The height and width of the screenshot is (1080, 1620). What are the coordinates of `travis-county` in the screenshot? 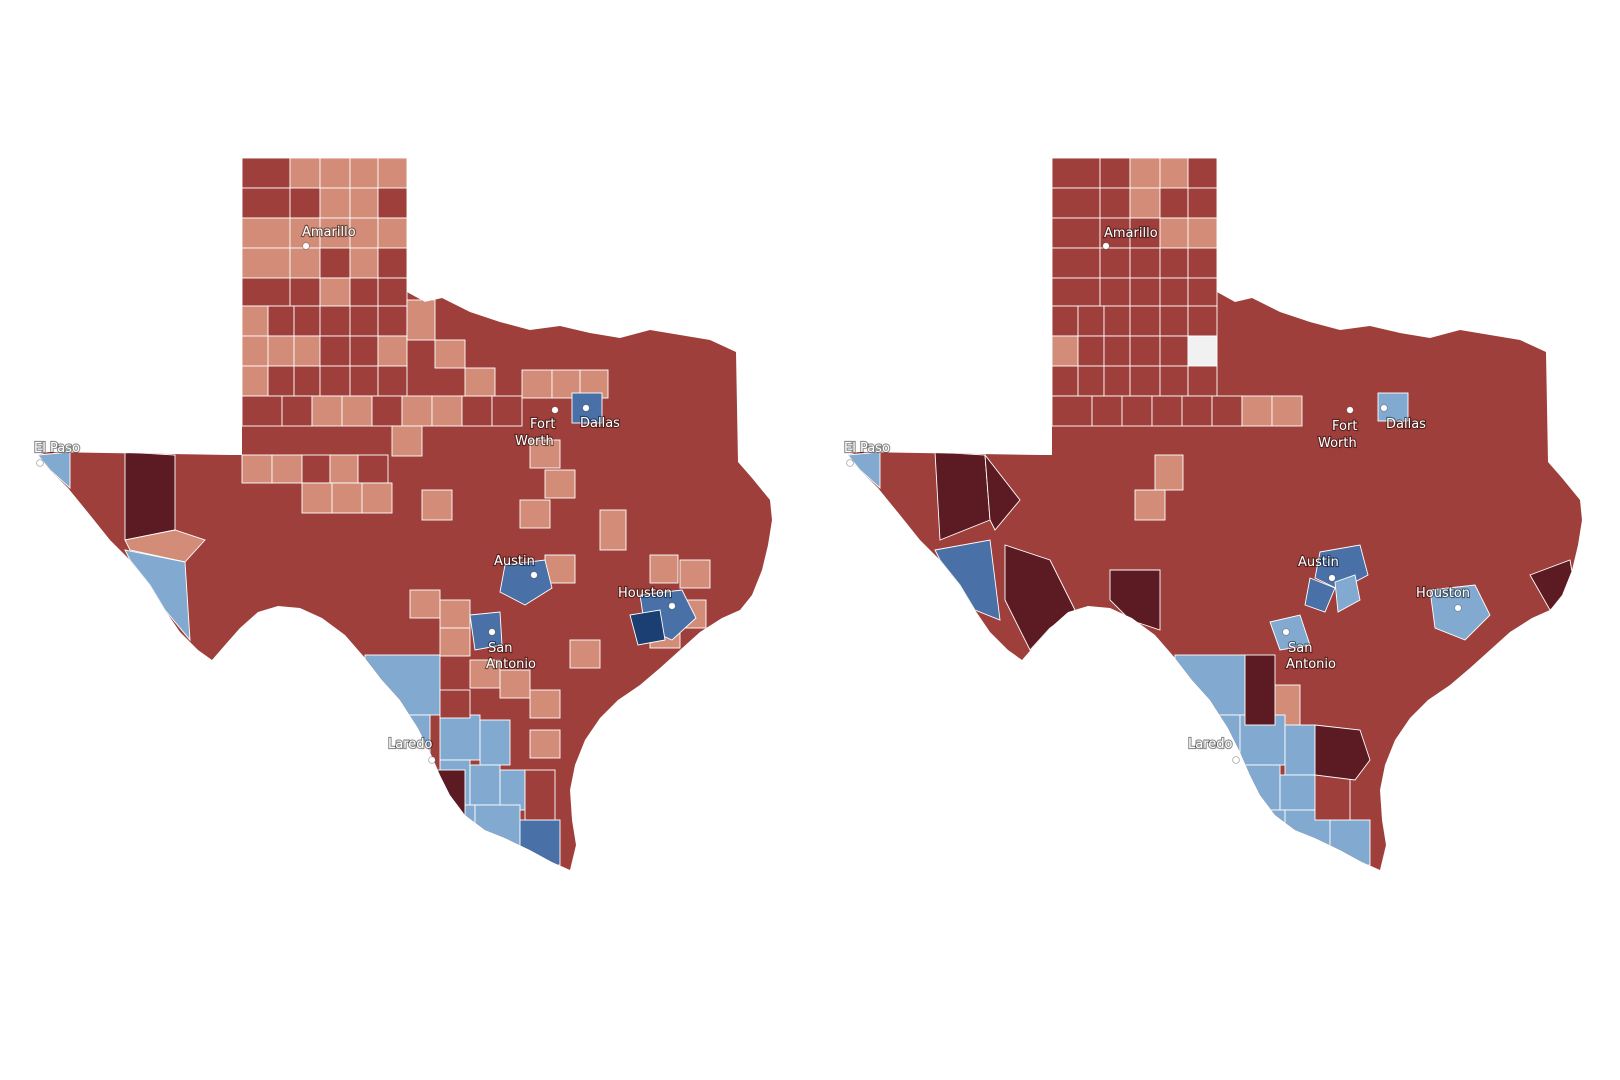 It's located at (526, 582).